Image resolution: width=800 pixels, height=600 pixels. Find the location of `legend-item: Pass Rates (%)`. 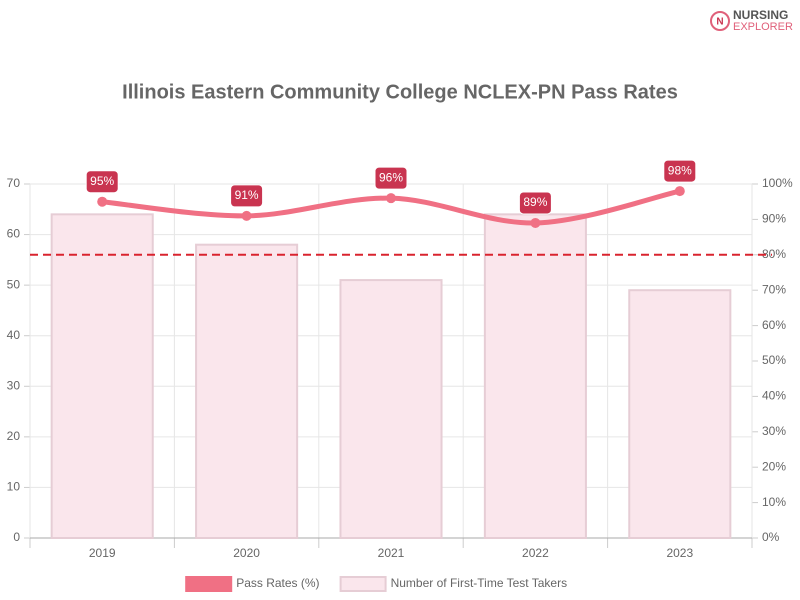

legend-item: Pass Rates (%) is located at coordinates (252, 584).